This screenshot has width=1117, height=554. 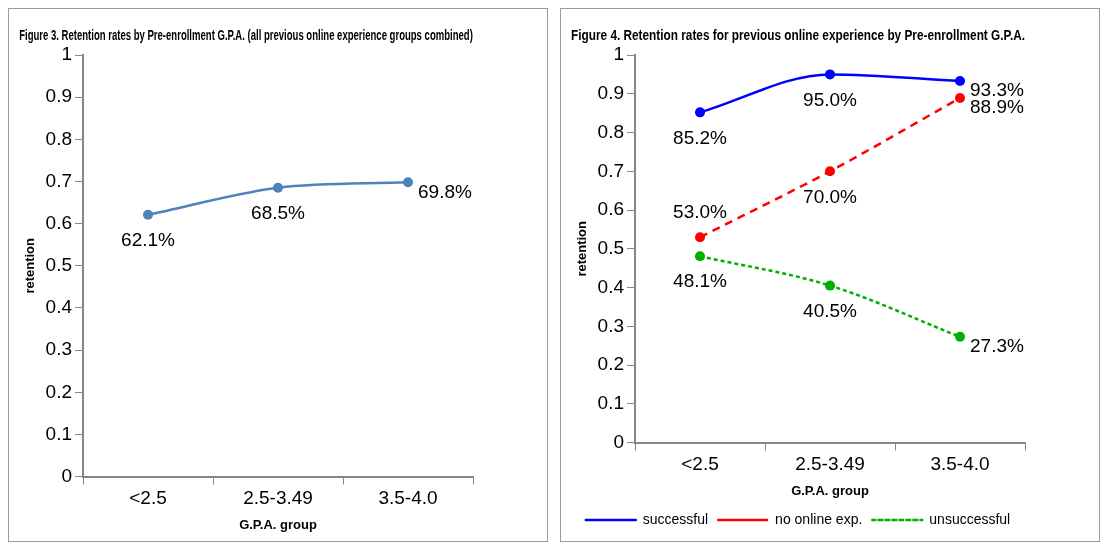 What do you see at coordinates (997, 346) in the screenshot?
I see `data-label: 27.3%` at bounding box center [997, 346].